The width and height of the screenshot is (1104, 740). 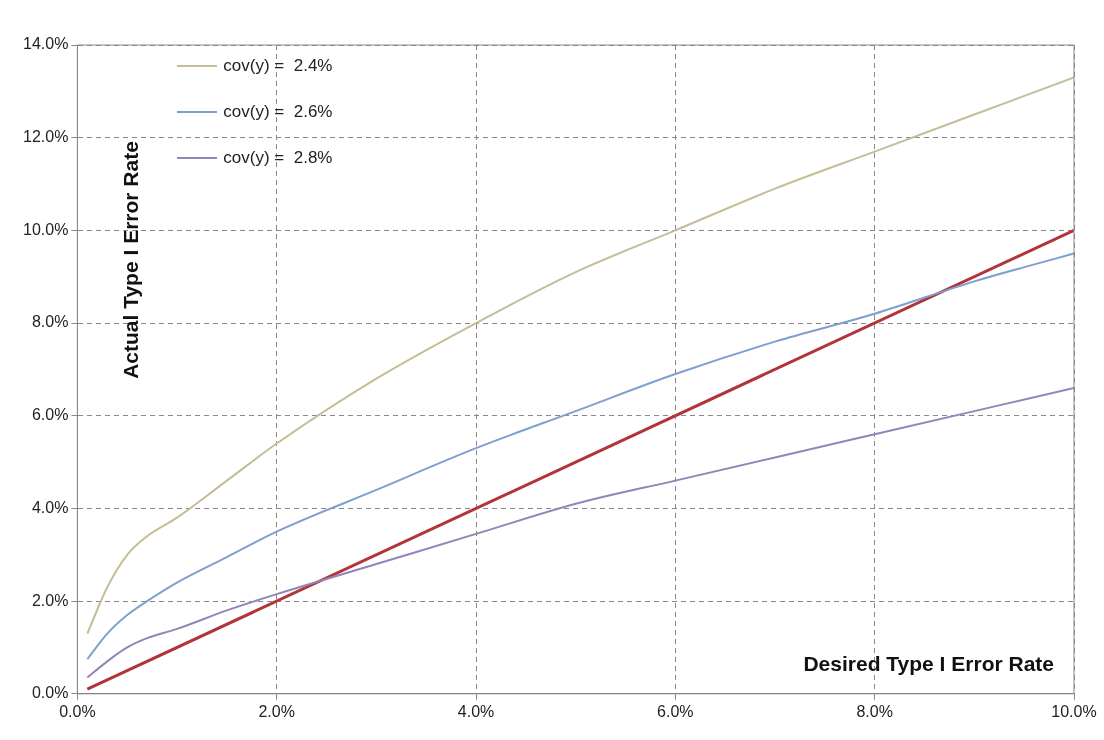 What do you see at coordinates (45, 44) in the screenshot?
I see `y-tick-label: 14.0%` at bounding box center [45, 44].